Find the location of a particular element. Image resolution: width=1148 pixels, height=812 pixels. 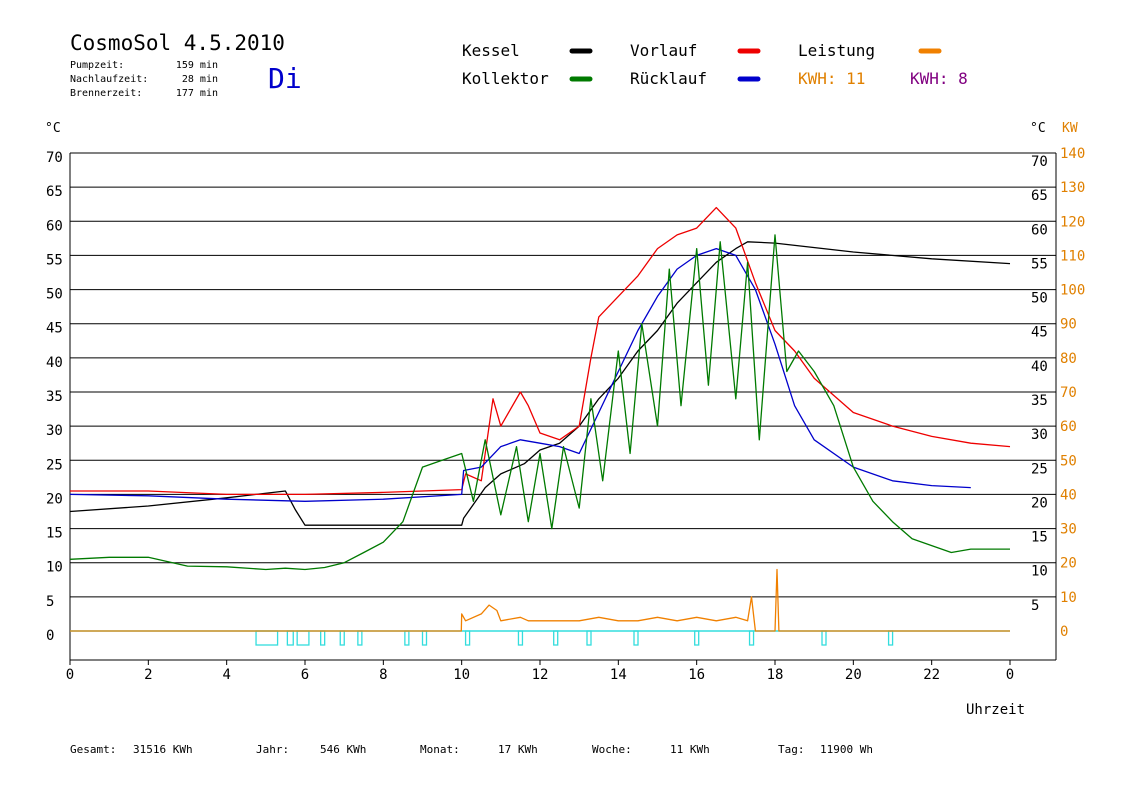

y-tick-right: 65 is located at coordinates (1039, 196).